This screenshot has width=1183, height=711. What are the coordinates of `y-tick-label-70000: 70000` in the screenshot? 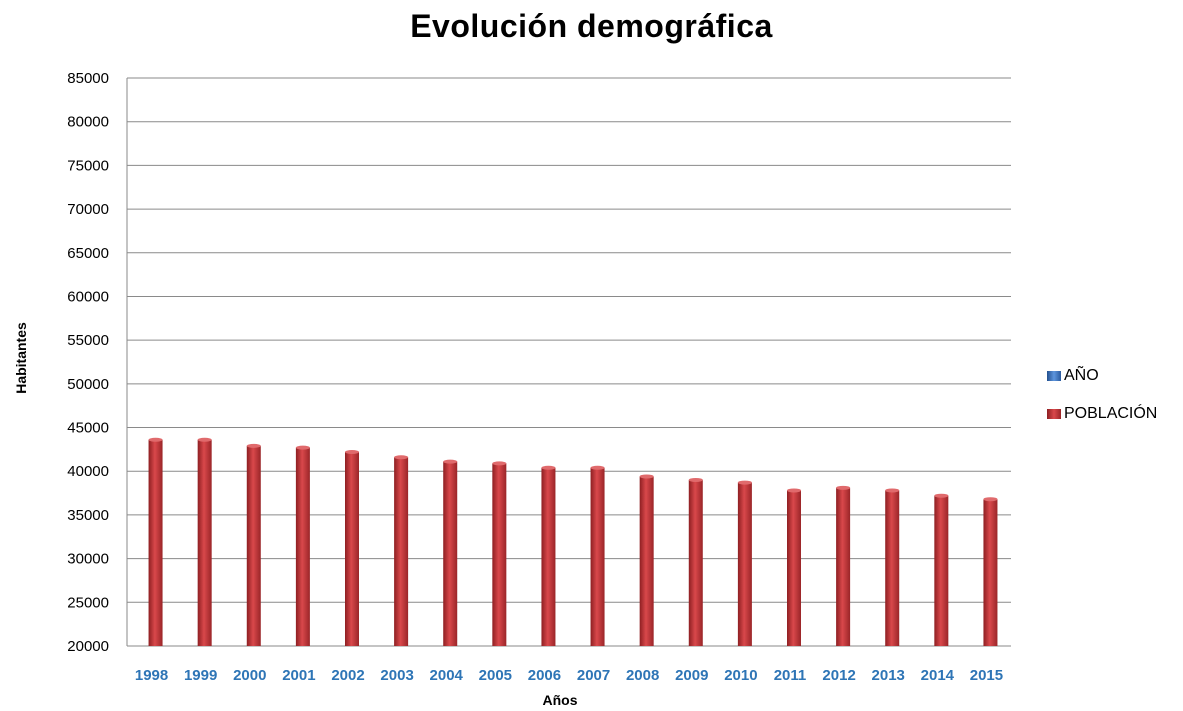 It's located at (88, 209).